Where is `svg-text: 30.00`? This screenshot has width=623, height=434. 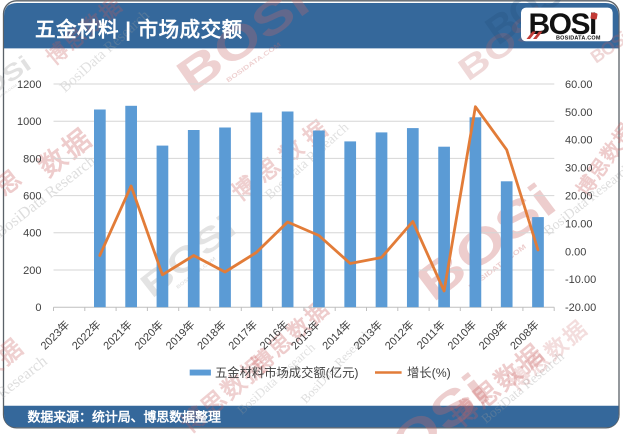 svg-text: 30.00 is located at coordinates (579, 169).